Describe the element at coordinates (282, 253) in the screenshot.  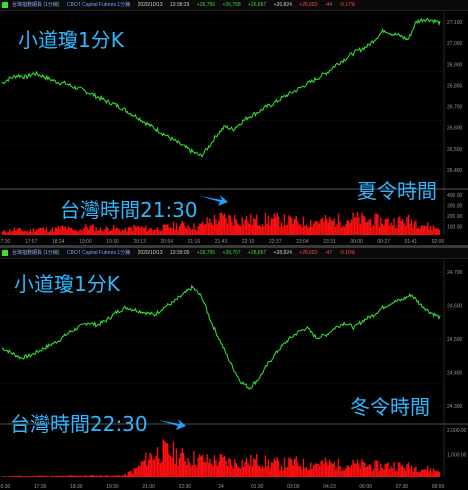
I see `header-low: +28,824` at that location.